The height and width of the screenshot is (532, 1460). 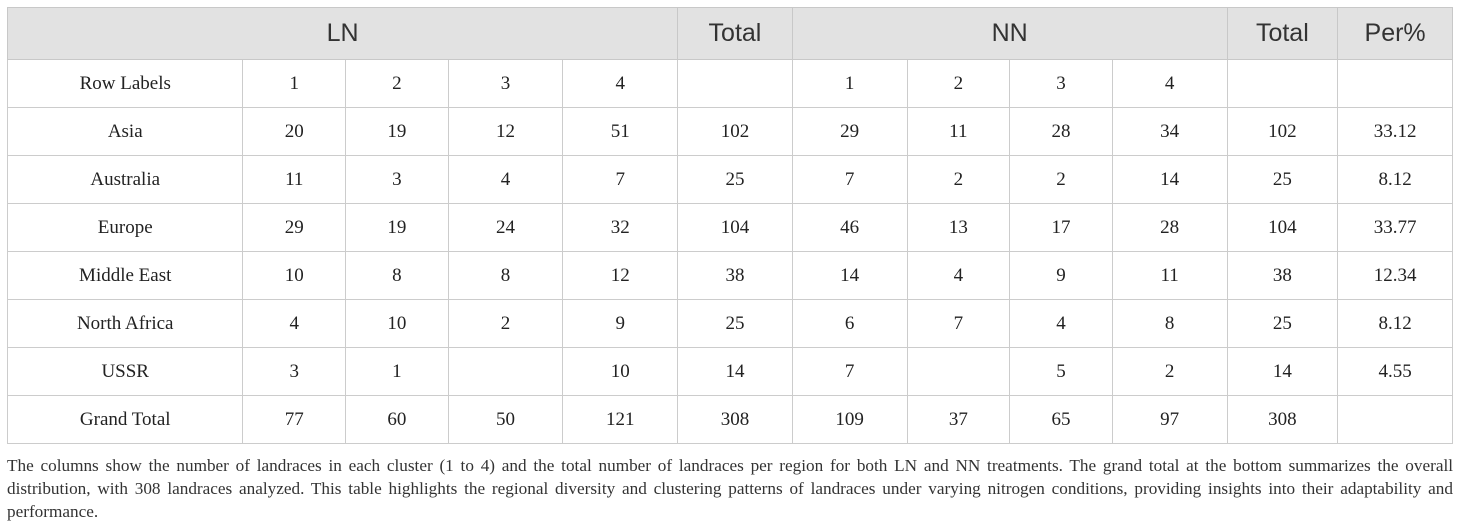 What do you see at coordinates (620, 419) in the screenshot?
I see `table-cell: 121` at bounding box center [620, 419].